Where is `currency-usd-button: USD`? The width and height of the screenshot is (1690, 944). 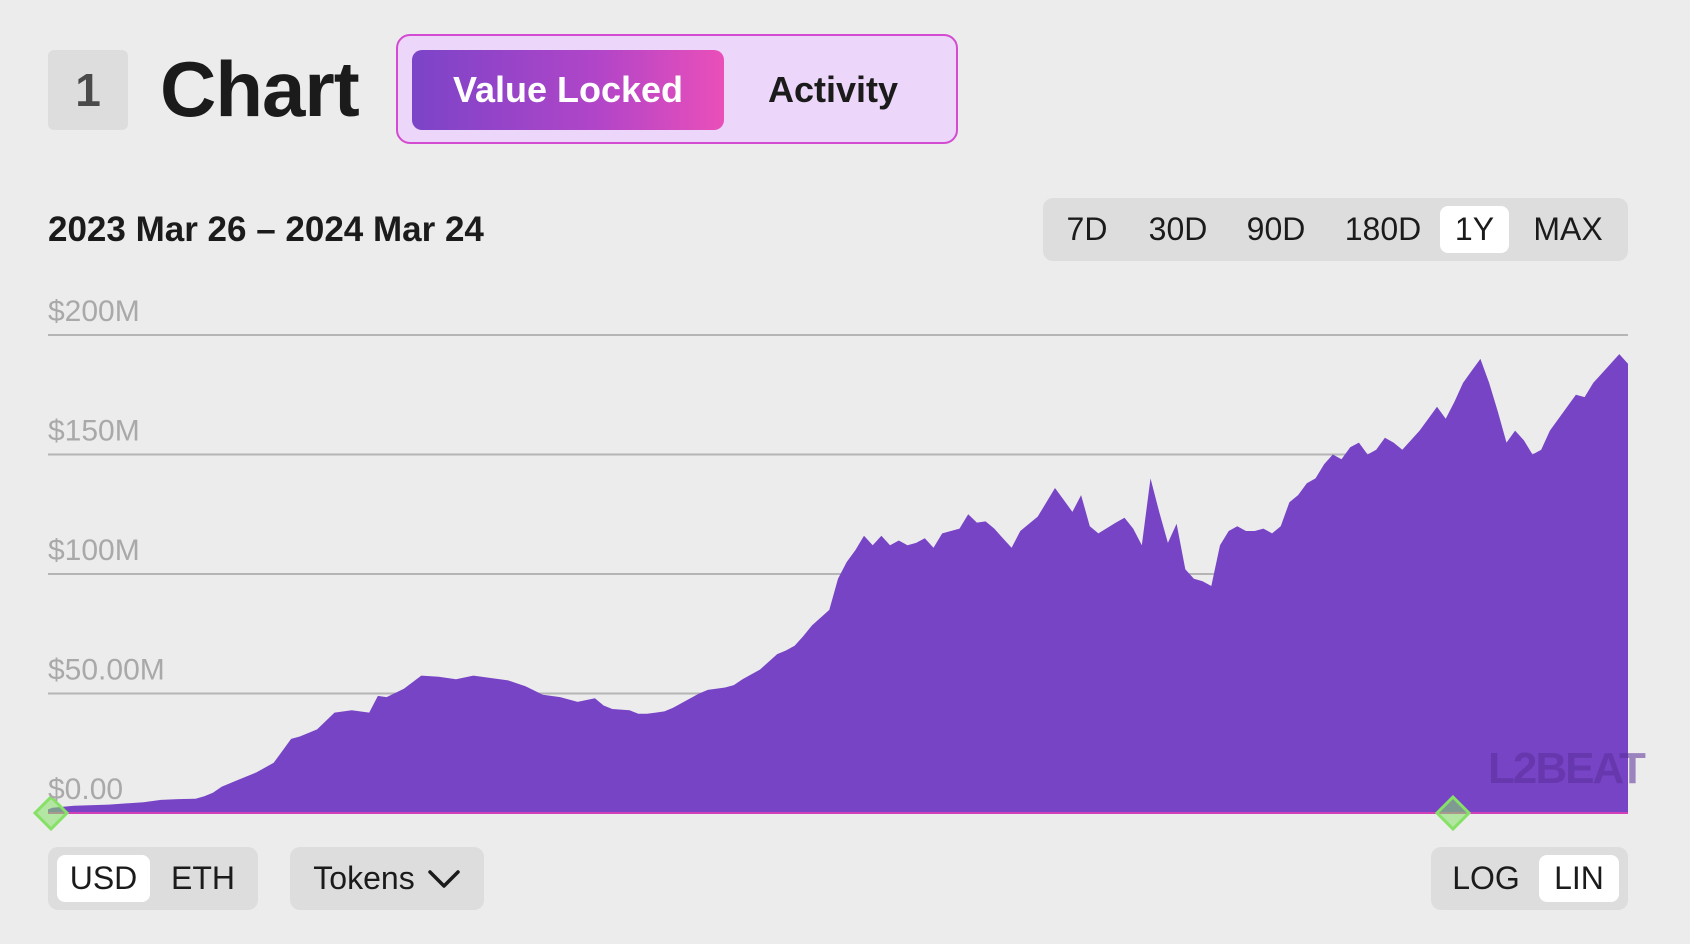 currency-usd-button: USD is located at coordinates (103, 878).